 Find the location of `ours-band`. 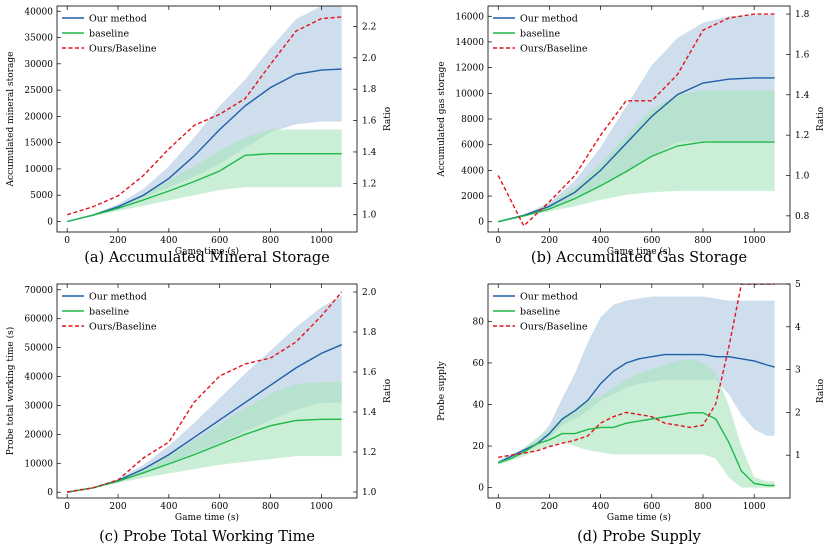

ours-band is located at coordinates (636, 118).